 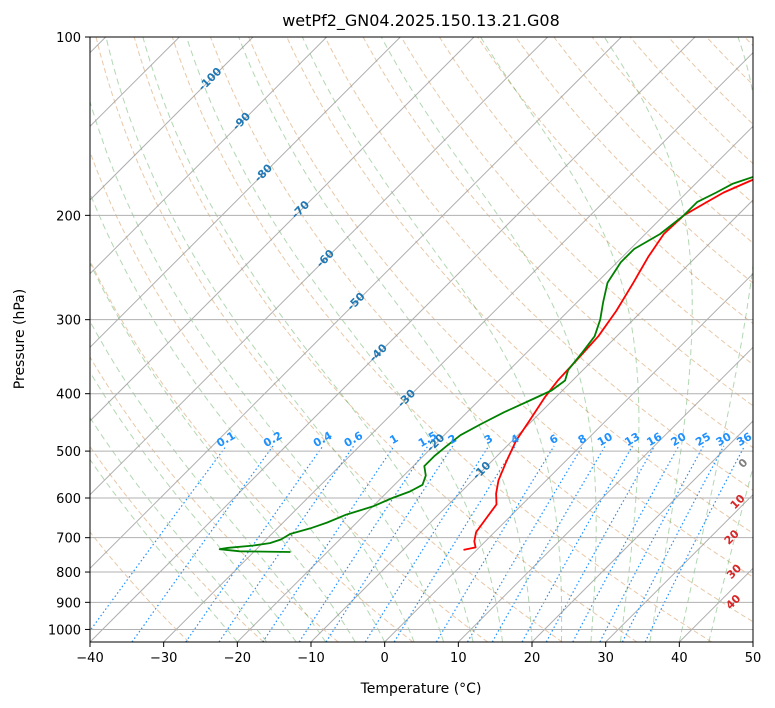 What do you see at coordinates (421, 689) in the screenshot?
I see `x-axis-title: Temperature (°C)` at bounding box center [421, 689].